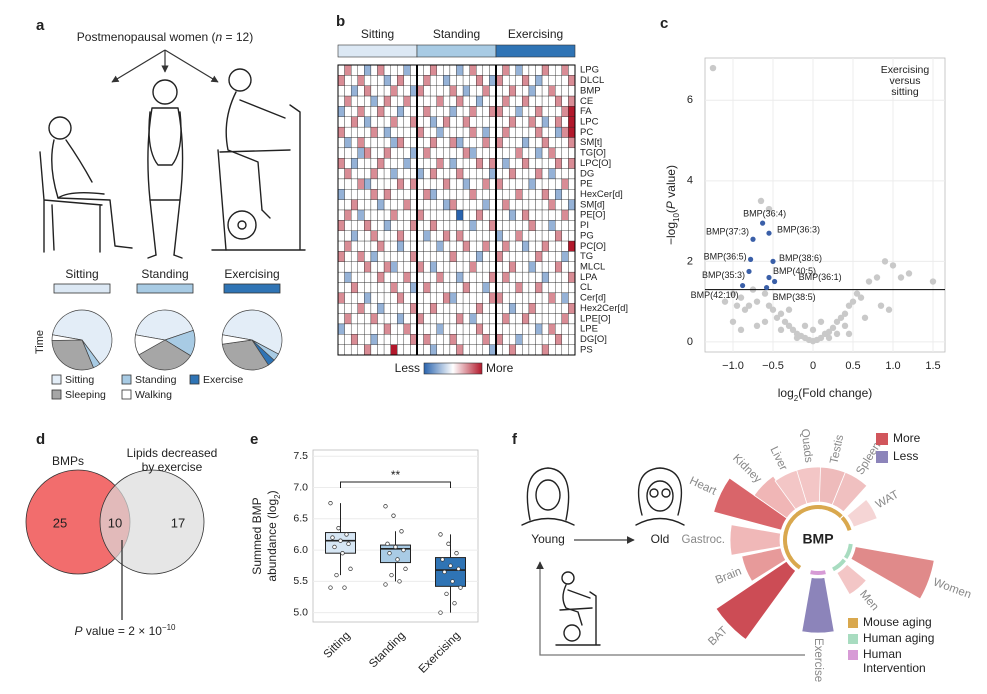  I want to click on condition-bar, so click(82, 288).